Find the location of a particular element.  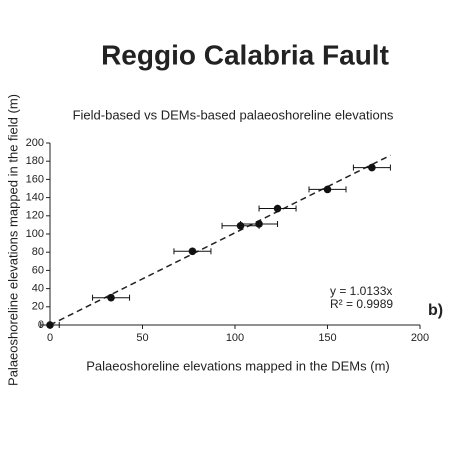

y-tick-label: 60 is located at coordinates (38, 270).